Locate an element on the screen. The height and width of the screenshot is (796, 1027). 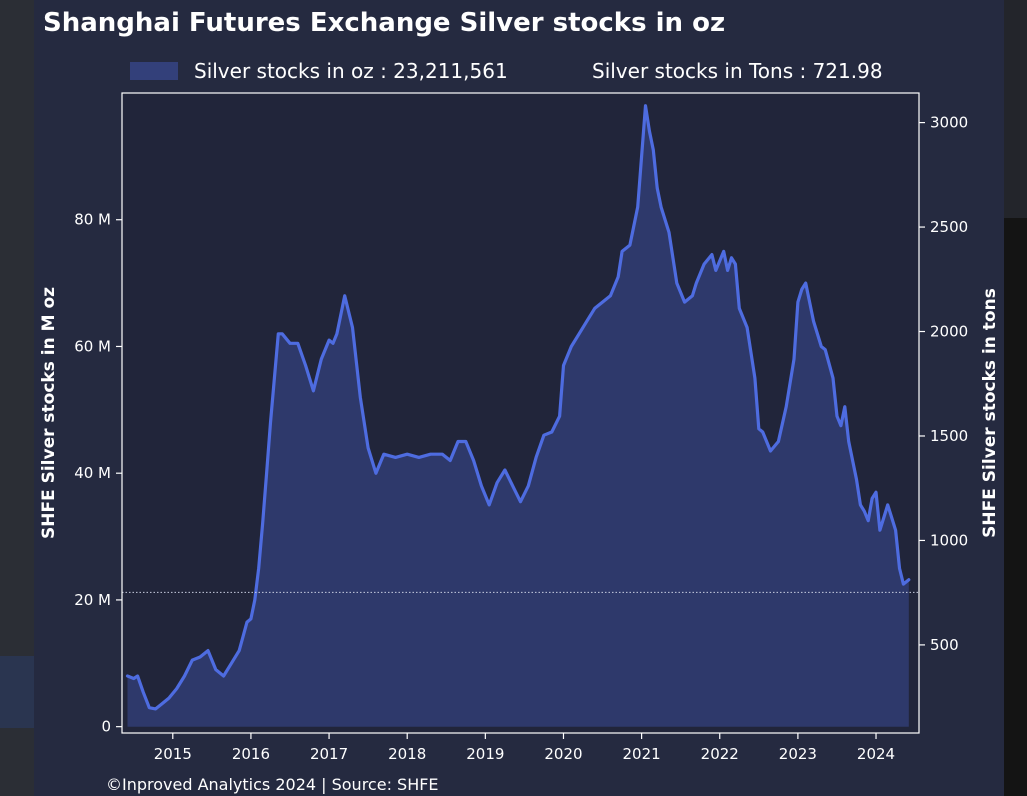
x-axis: 2015 2016 2017 2018 2019 2020 2021 2022 2023 2024 is located at coordinates (524, 748).